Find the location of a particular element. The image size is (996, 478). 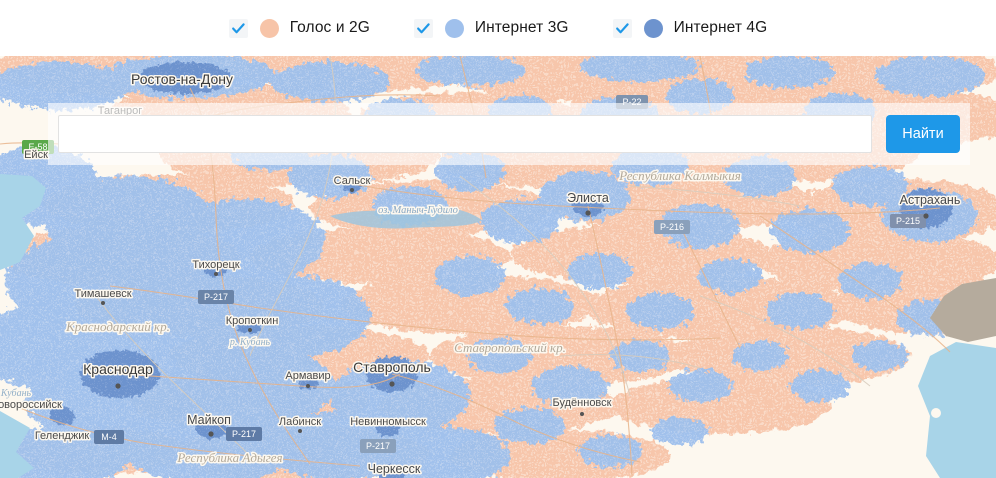

map-water-label: Кубань is located at coordinates (16, 393).